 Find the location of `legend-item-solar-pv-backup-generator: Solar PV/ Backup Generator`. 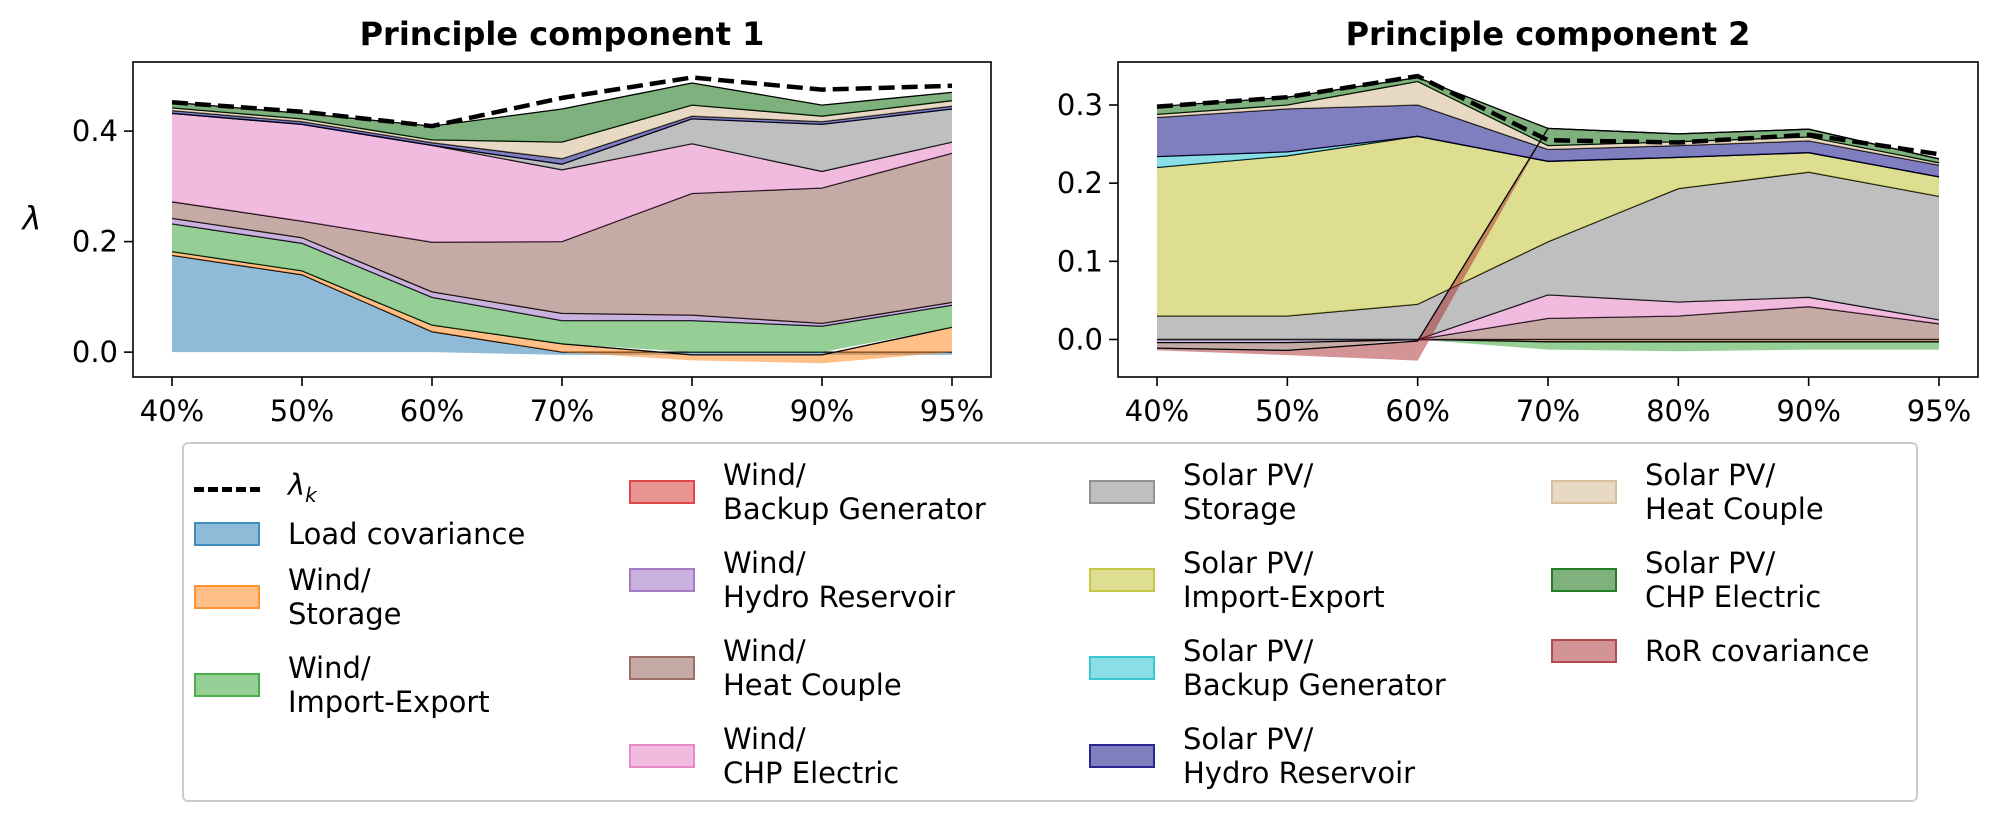

legend-item-solar-pv-backup-generator: Solar PV/ Backup Generator is located at coordinates (1267, 668).